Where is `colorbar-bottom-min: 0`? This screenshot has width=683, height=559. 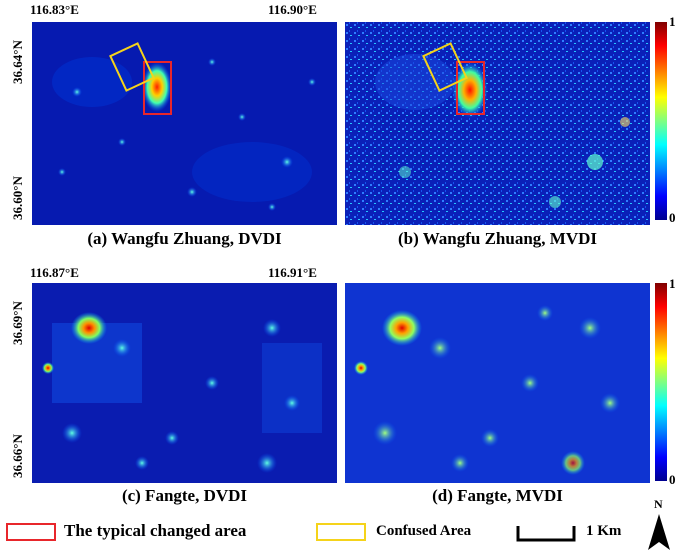 colorbar-bottom-min: 0 is located at coordinates (672, 479).